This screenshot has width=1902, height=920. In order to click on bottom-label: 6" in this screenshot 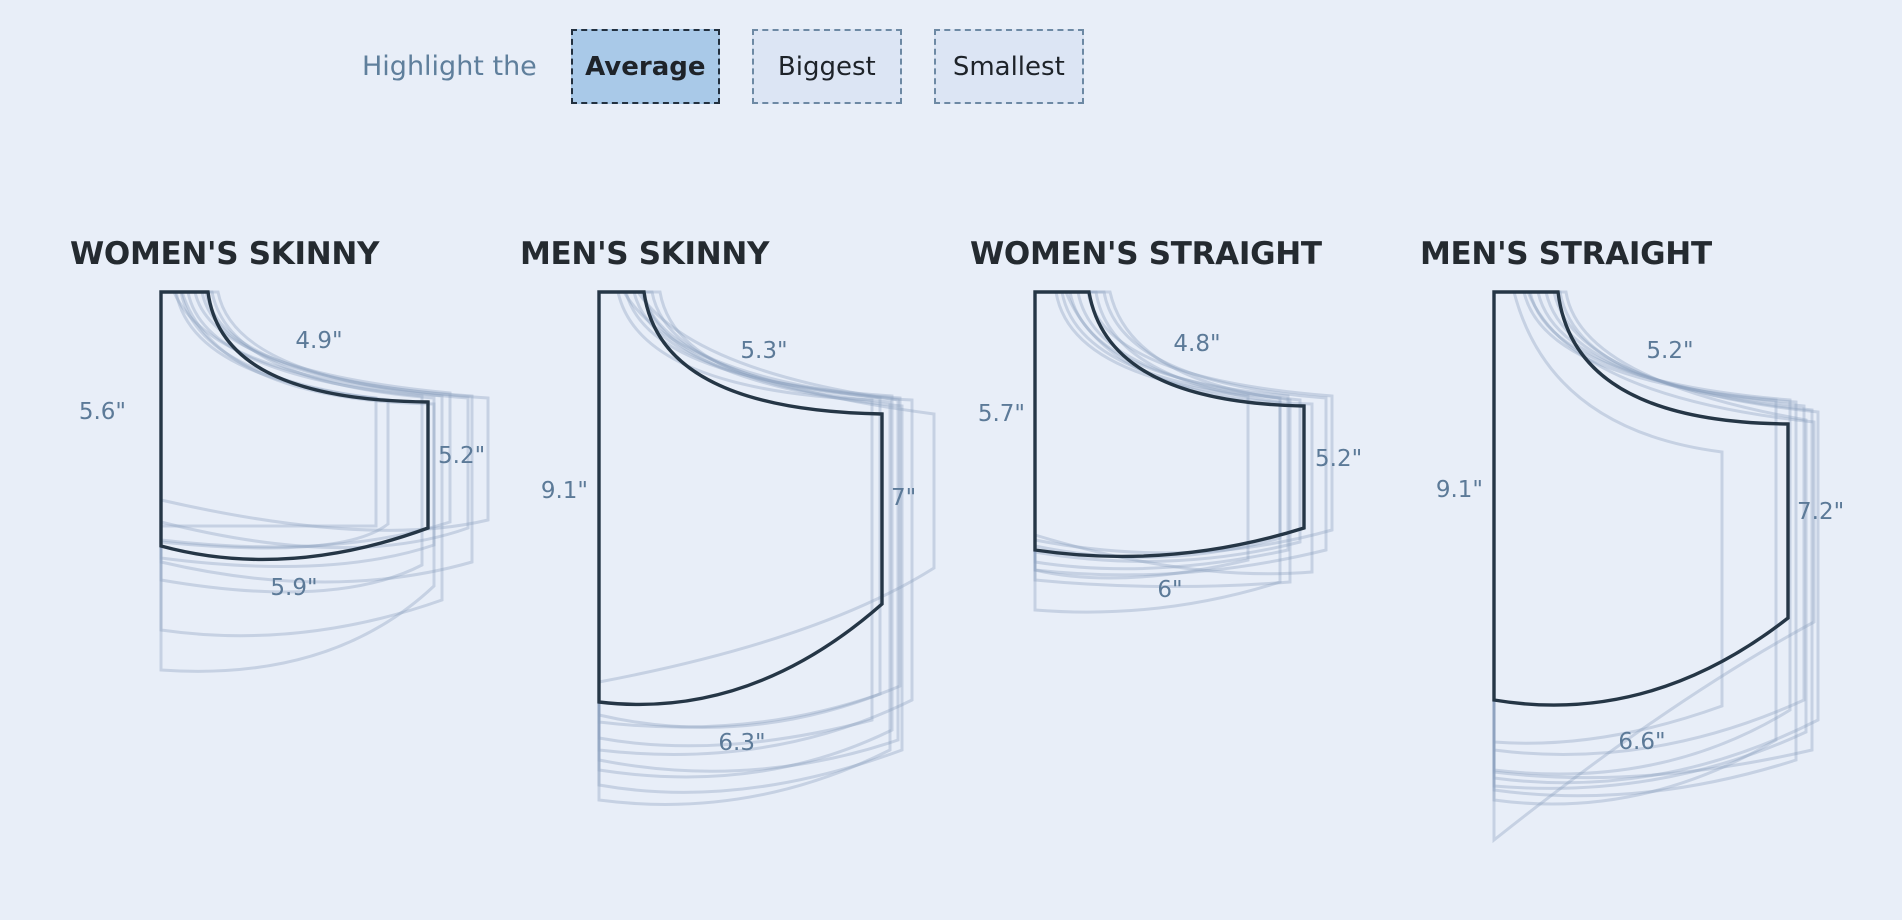, I will do `click(1169, 590)`.